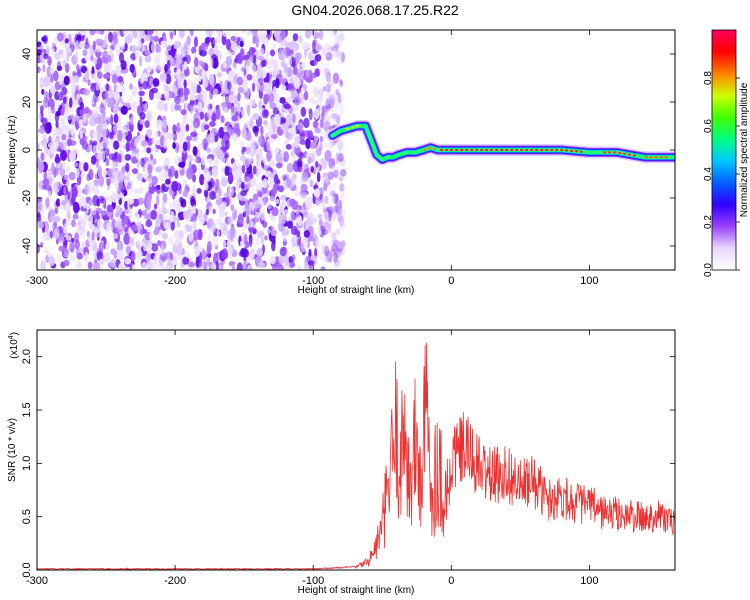 The image size is (750, 600). What do you see at coordinates (708, 126) in the screenshot?
I see `colorbar-tick-label: 0.6` at bounding box center [708, 126].